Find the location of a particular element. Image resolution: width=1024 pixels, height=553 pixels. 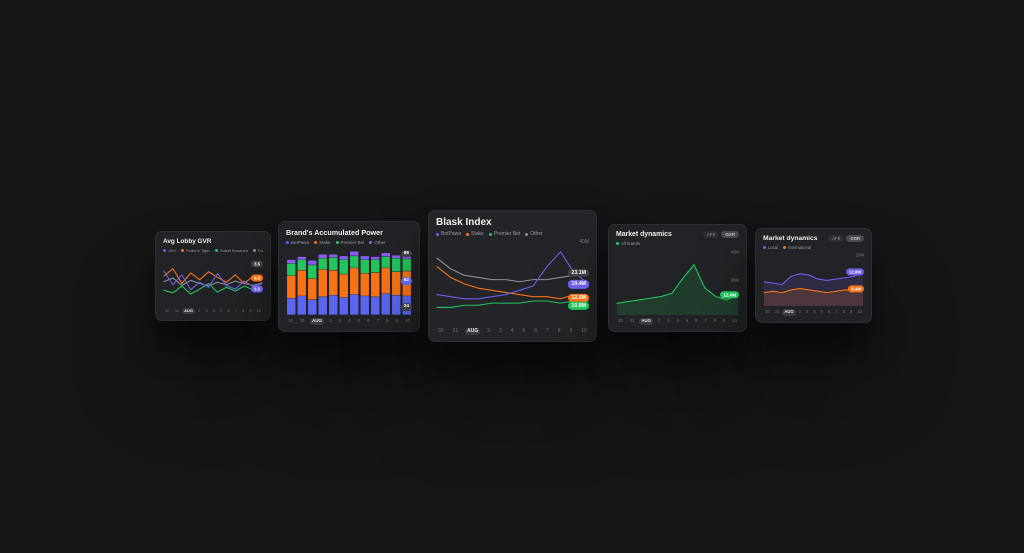

legend-item: Fortune OX is located at coordinates (257, 250).